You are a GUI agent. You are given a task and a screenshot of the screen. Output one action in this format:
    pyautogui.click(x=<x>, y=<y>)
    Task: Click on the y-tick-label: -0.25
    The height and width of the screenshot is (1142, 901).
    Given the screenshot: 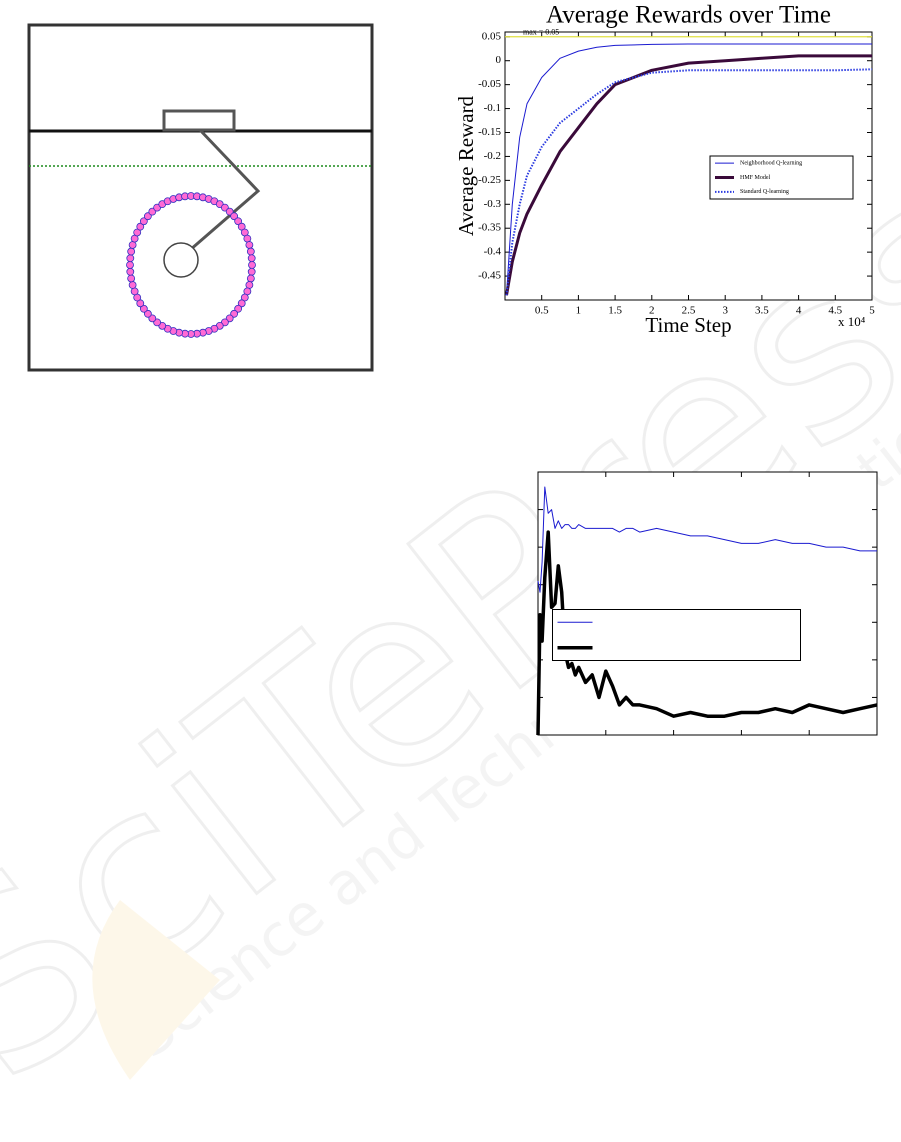 What is the action you would take?
    pyautogui.click(x=489, y=180)
    